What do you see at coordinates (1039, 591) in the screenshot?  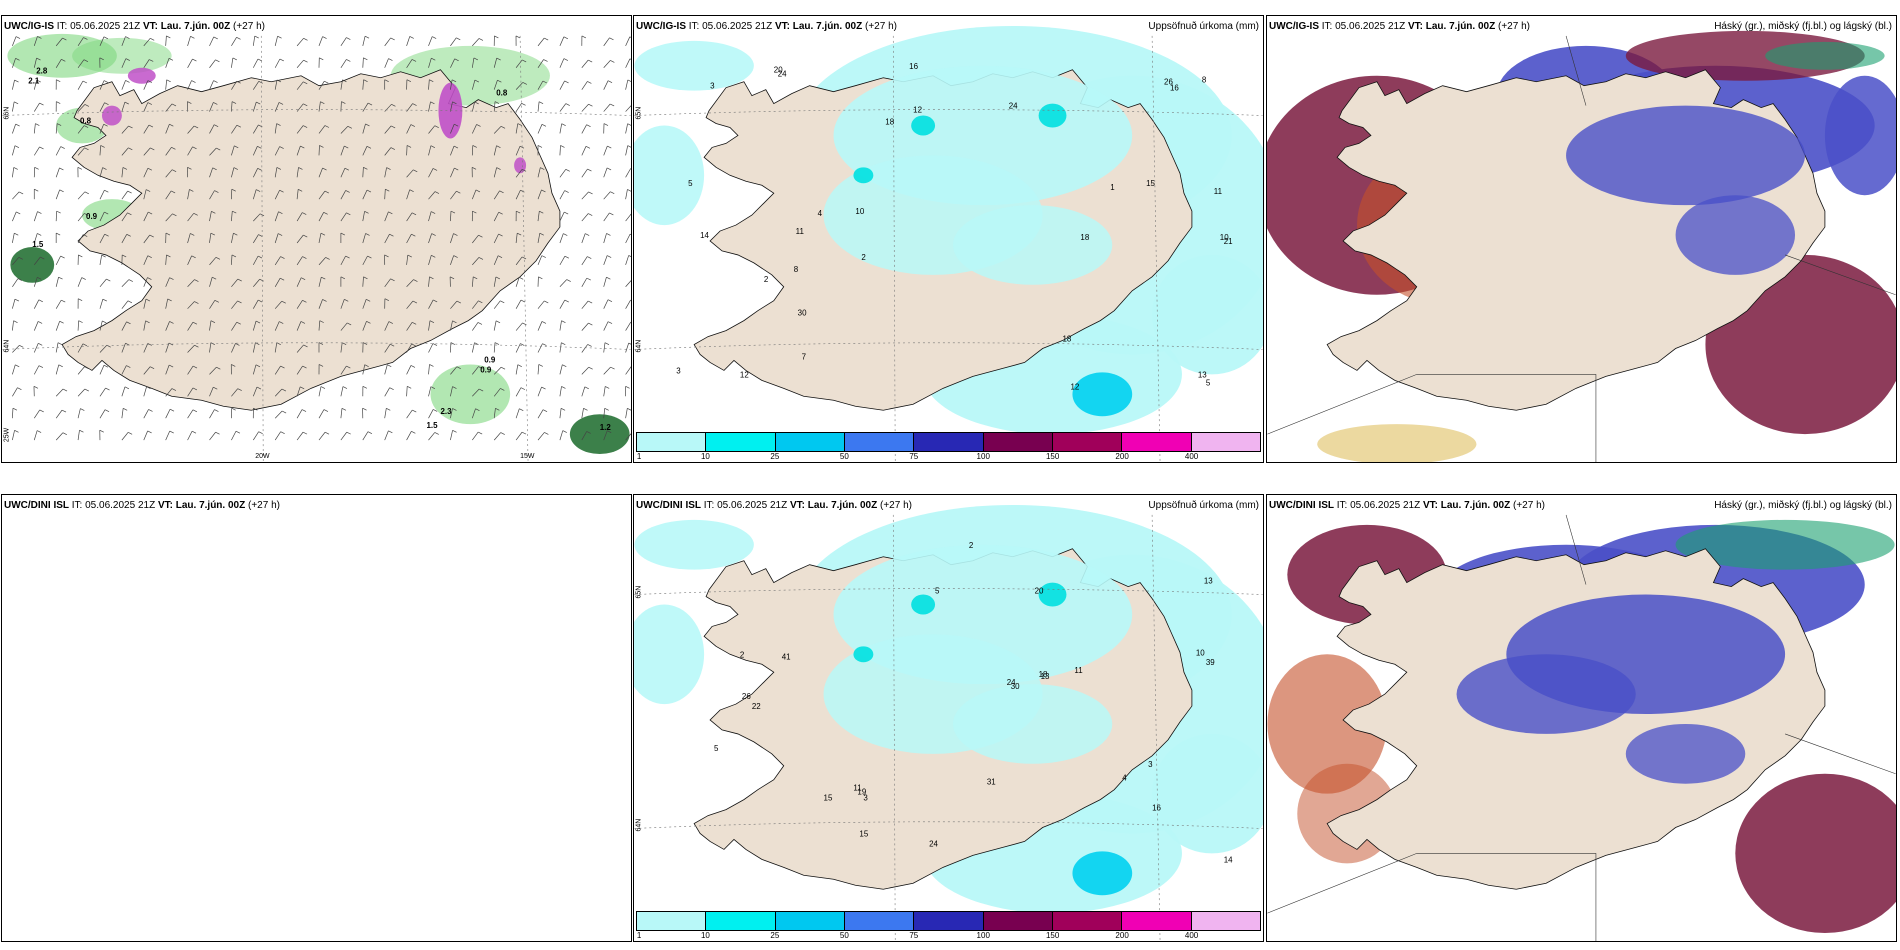 I see `value-label: 20` at bounding box center [1039, 591].